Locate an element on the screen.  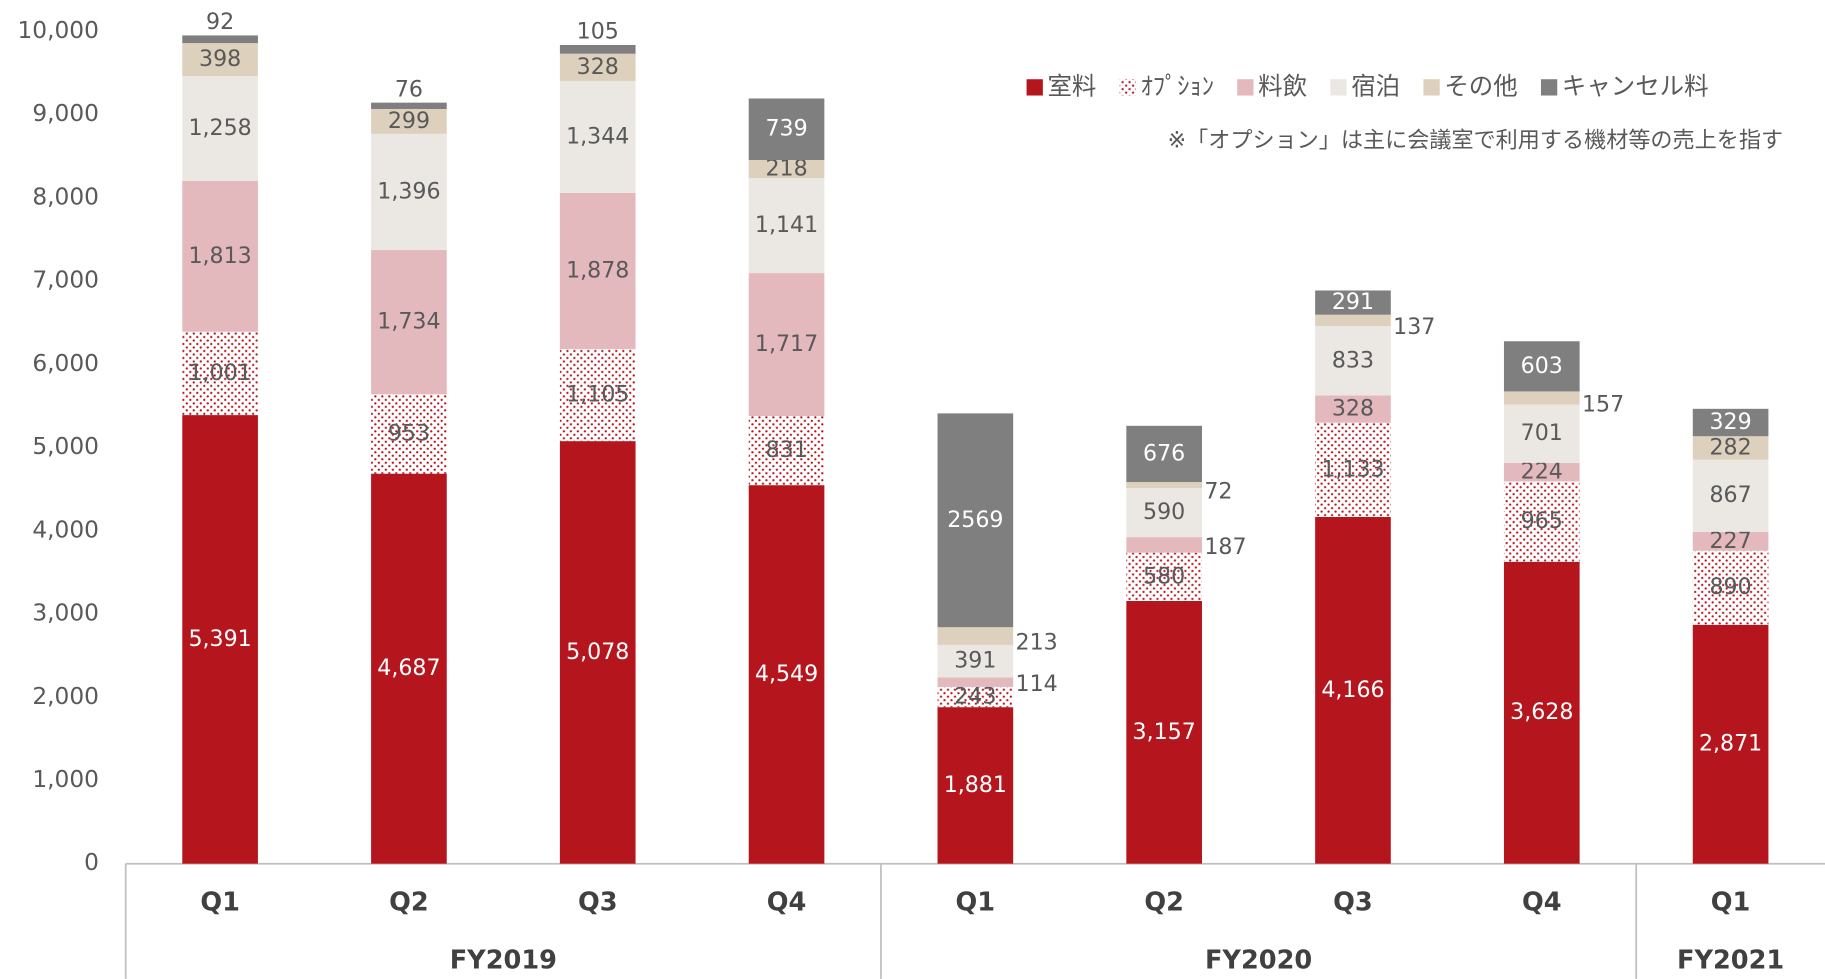
data-label: 1,133 is located at coordinates (1352, 469).